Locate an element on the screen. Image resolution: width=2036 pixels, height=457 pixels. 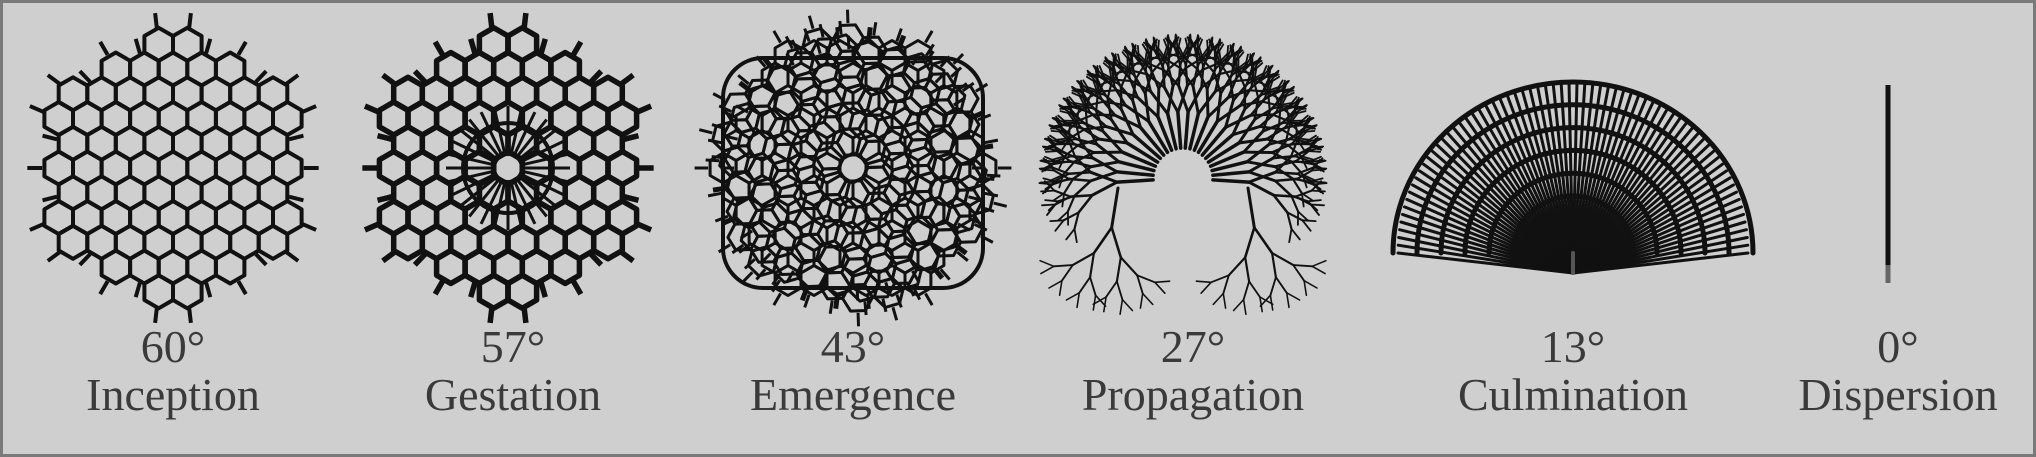
angle-label: 27° is located at coordinates (1193, 346).